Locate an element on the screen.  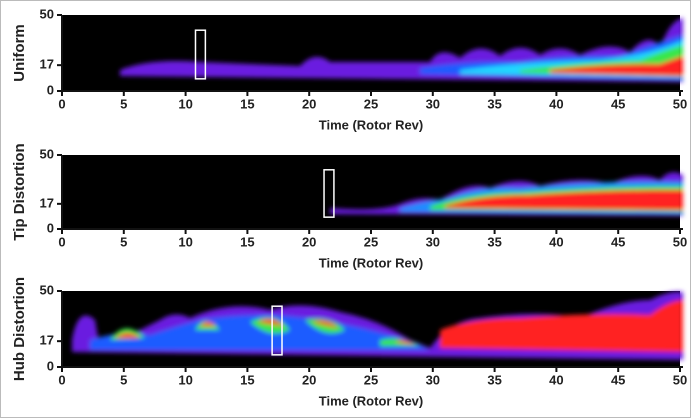
y-axis-label: Tip Distortion is located at coordinates (19, 191).